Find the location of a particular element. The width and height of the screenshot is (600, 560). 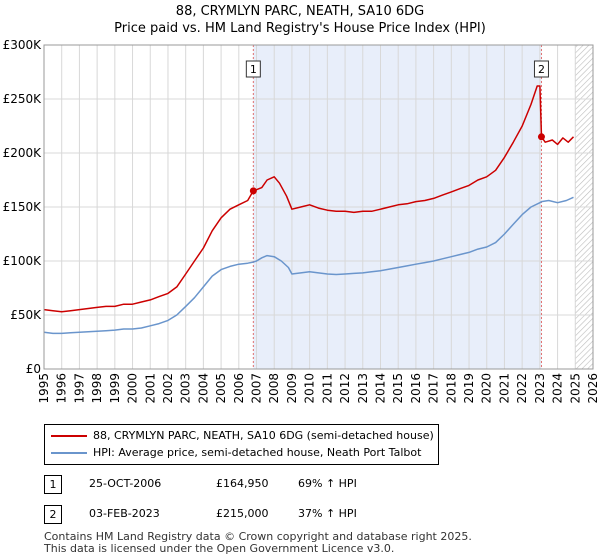

x-tick-label: 2018 is located at coordinates (451, 388).